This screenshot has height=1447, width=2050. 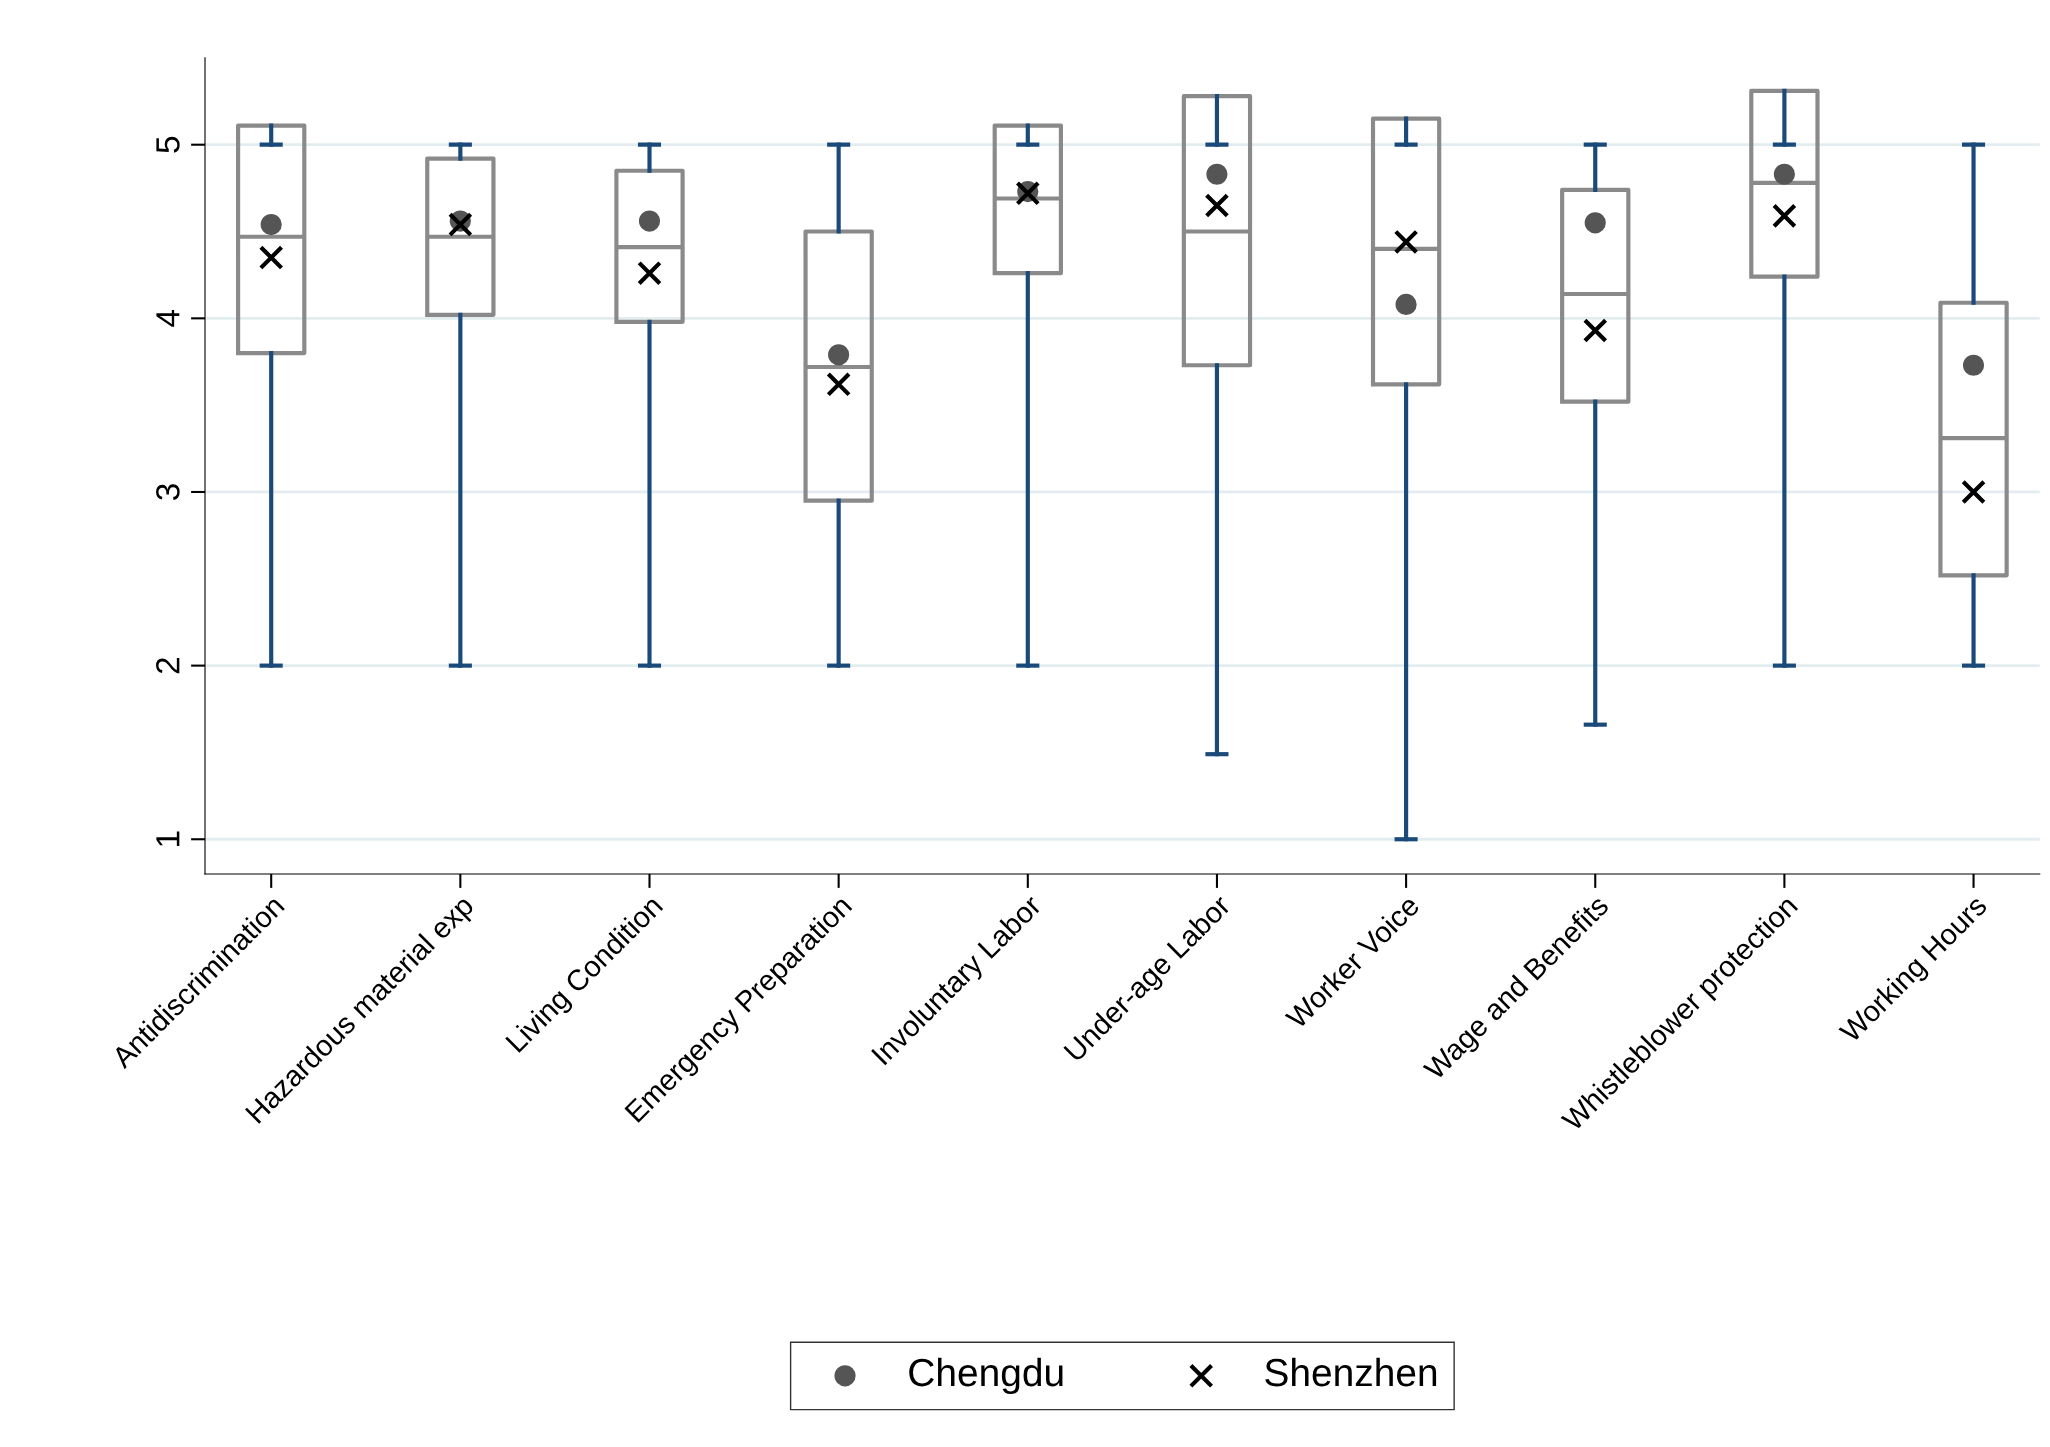 I want to click on legend-label: Shenzhen, so click(x=1351, y=1372).